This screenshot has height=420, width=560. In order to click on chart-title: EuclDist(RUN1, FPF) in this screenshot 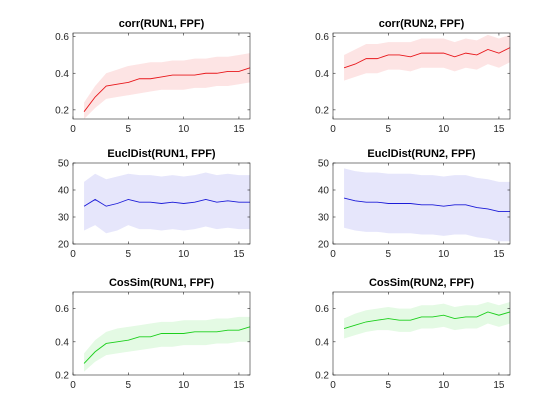, I will do `click(161, 154)`.